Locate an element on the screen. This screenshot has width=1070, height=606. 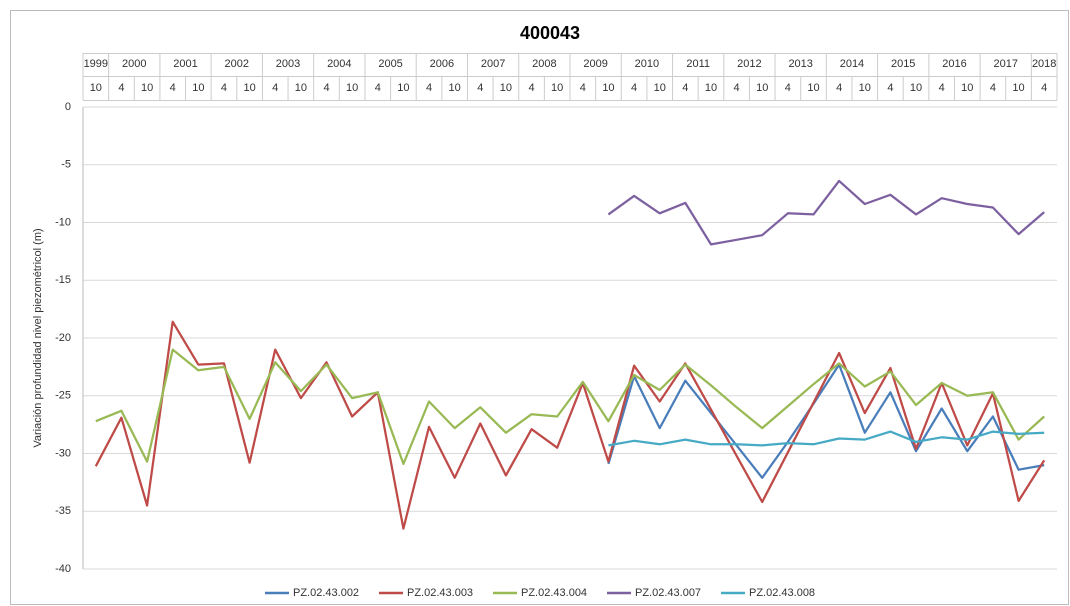
year-label: 2000 is located at coordinates (134, 64).